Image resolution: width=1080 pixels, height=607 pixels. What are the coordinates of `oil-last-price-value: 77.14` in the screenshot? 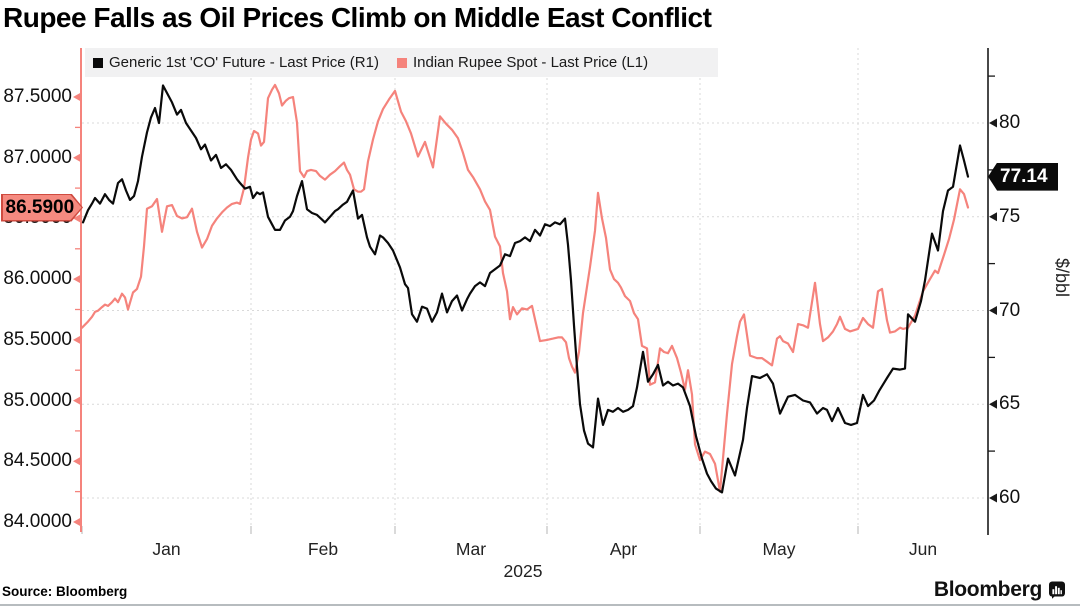 It's located at (1024, 176).